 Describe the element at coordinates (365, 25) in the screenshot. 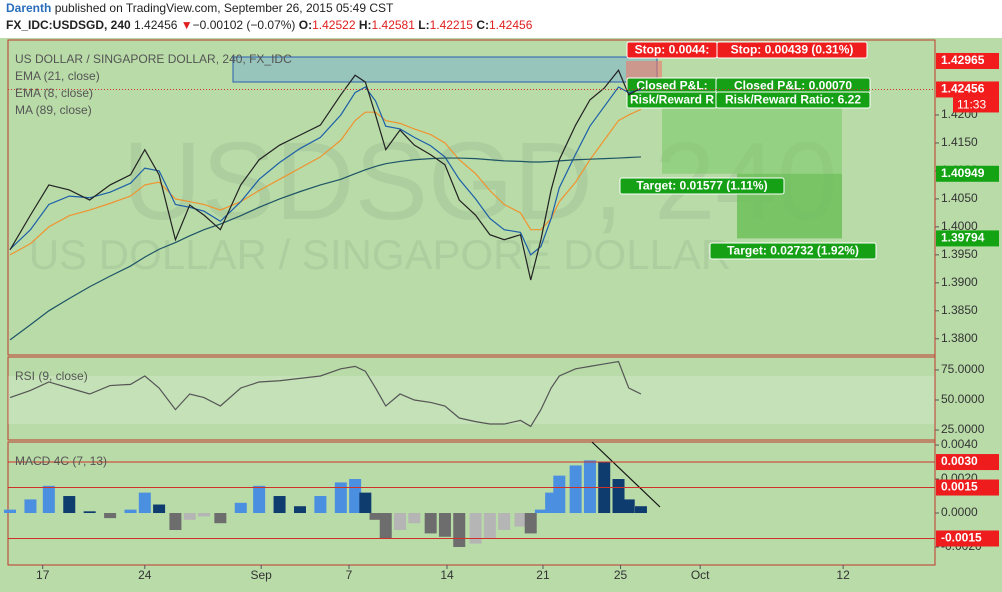

I see `ohlc-label: H:` at that location.